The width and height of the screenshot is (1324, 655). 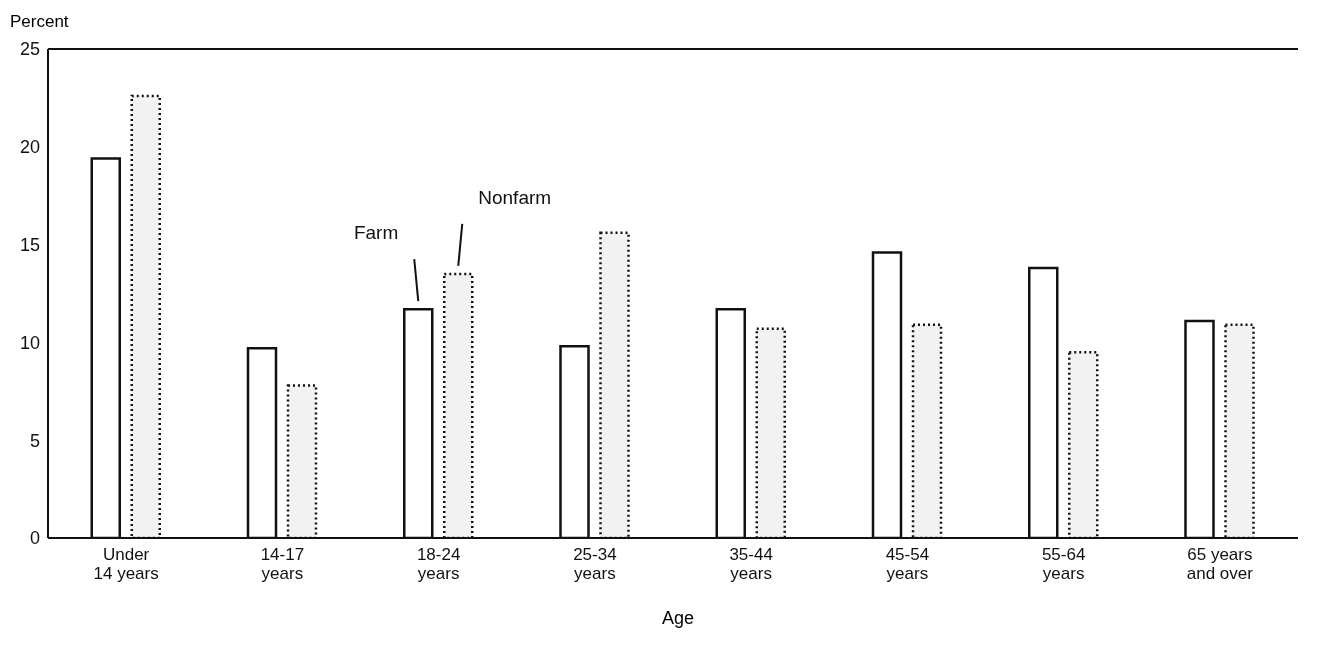 What do you see at coordinates (438, 564) in the screenshot?
I see `x-tick-label: 18-24 years` at bounding box center [438, 564].